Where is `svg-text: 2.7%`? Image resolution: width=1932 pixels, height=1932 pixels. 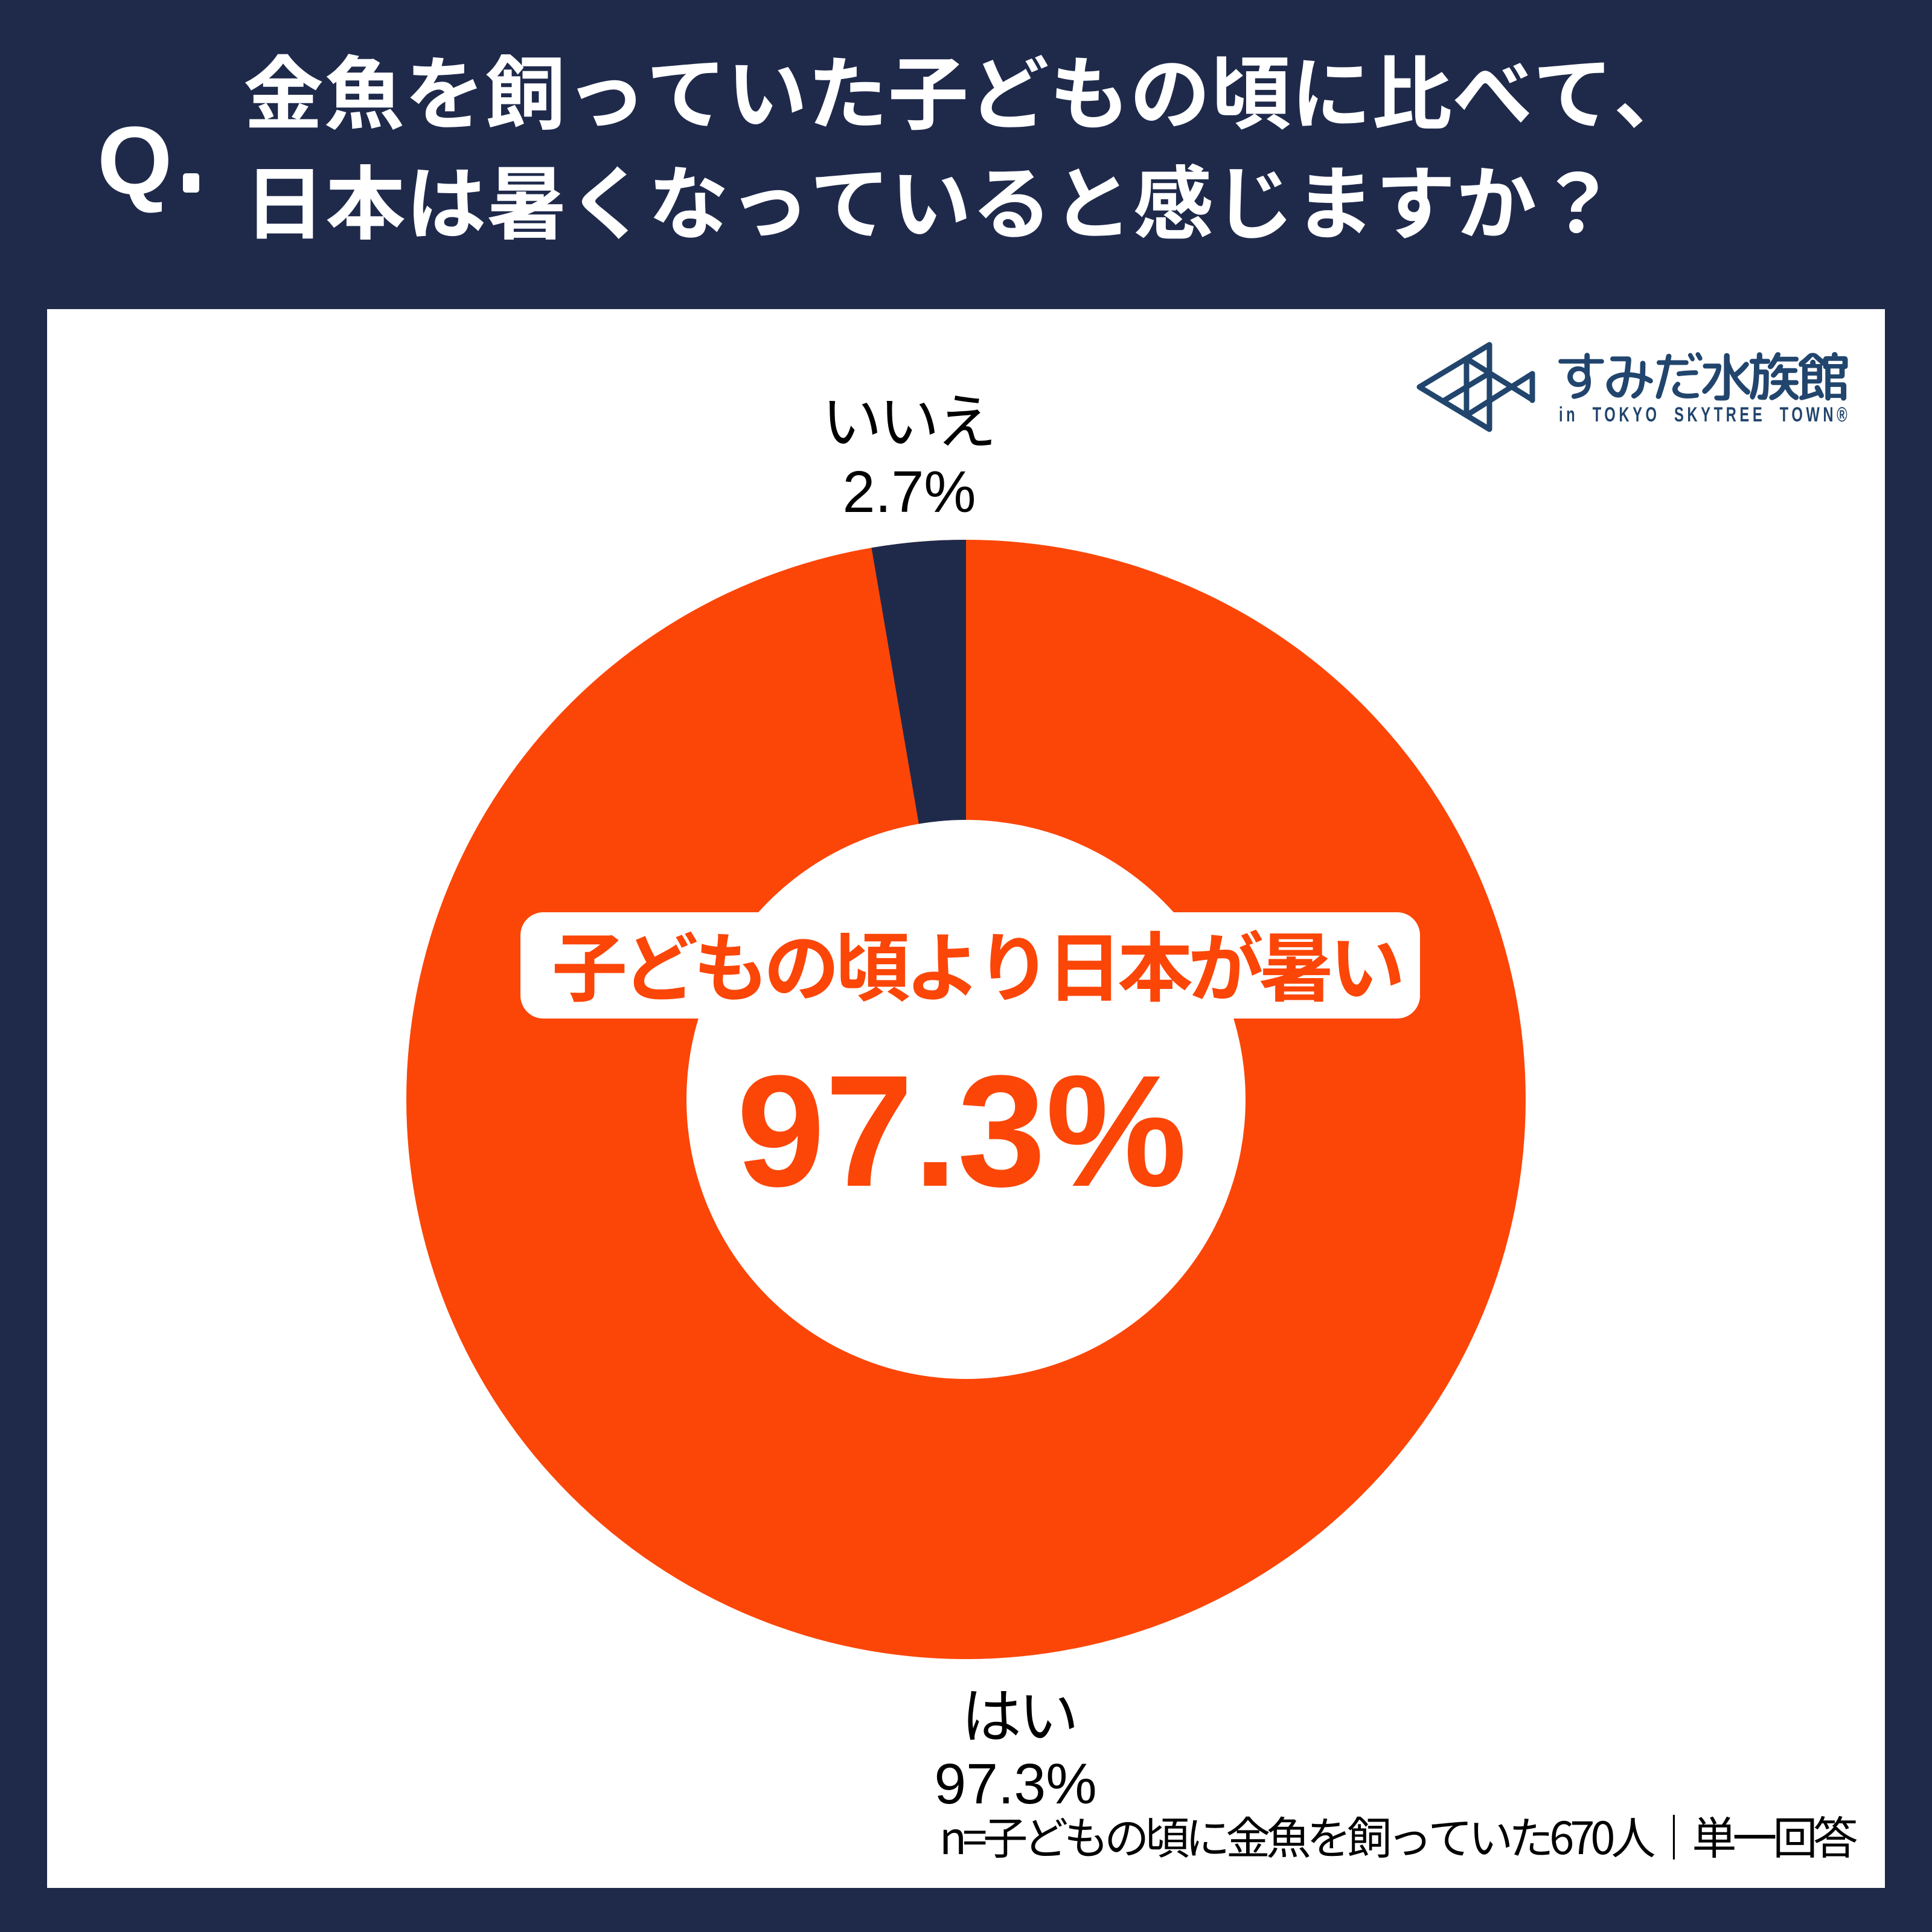 svg-text: 2.7% is located at coordinates (909, 492).